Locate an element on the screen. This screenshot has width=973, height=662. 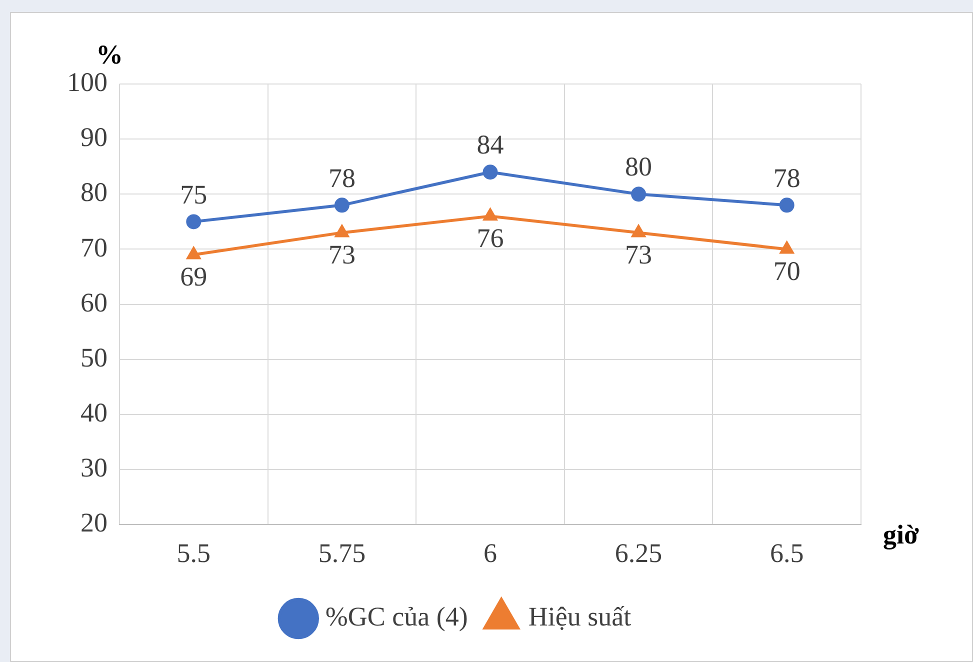
y-tick-label: 60 is located at coordinates (94, 302).